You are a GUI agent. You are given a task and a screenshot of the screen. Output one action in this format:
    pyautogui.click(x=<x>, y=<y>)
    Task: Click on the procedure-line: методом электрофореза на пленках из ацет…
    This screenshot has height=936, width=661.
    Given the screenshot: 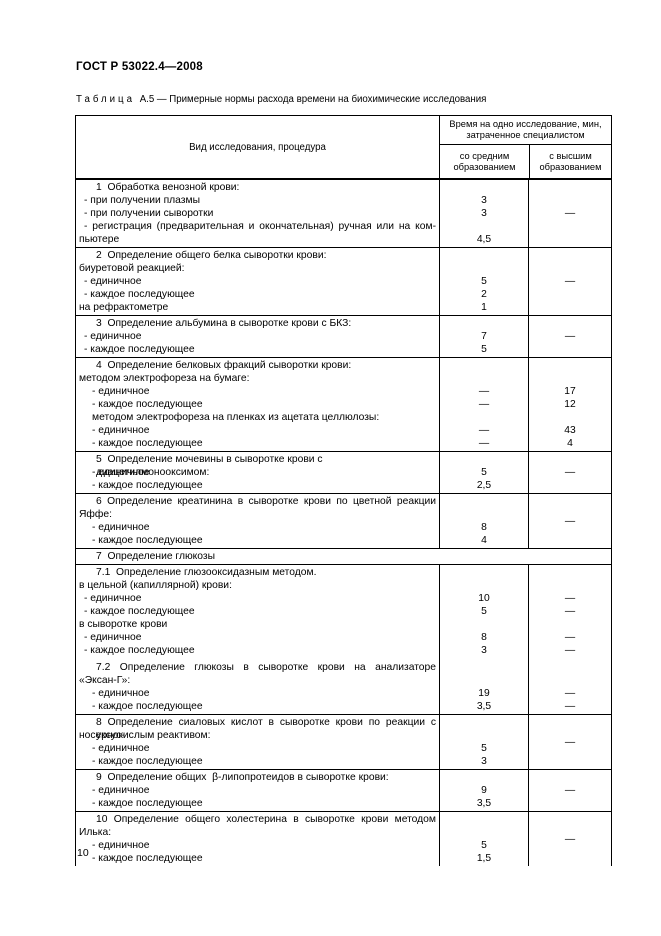 What is the action you would take?
    pyautogui.click(x=236, y=417)
    